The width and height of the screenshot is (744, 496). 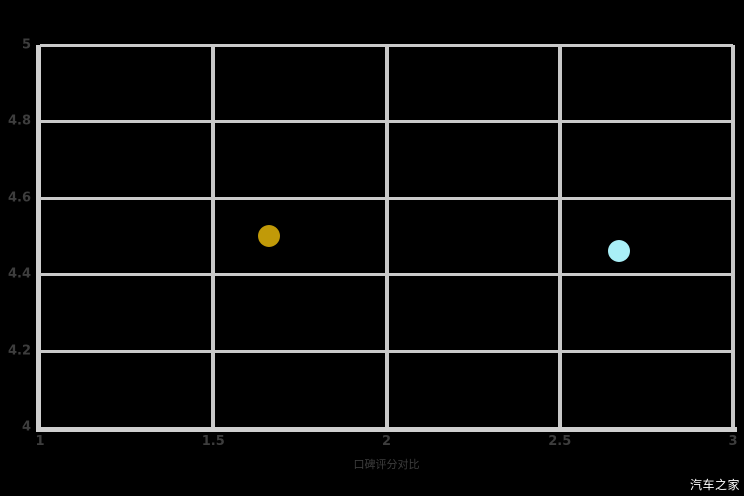 I want to click on y-axis-line, so click(x=38, y=238).